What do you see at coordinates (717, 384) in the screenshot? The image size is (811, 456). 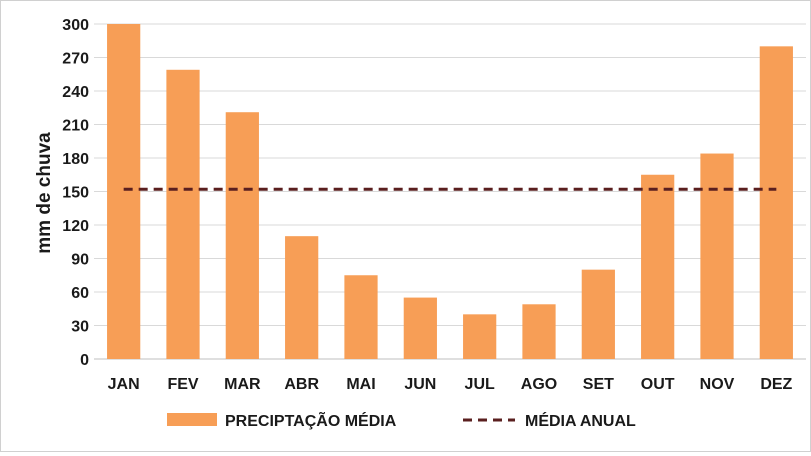 I see `x-tick-label: NOV` at bounding box center [717, 384].